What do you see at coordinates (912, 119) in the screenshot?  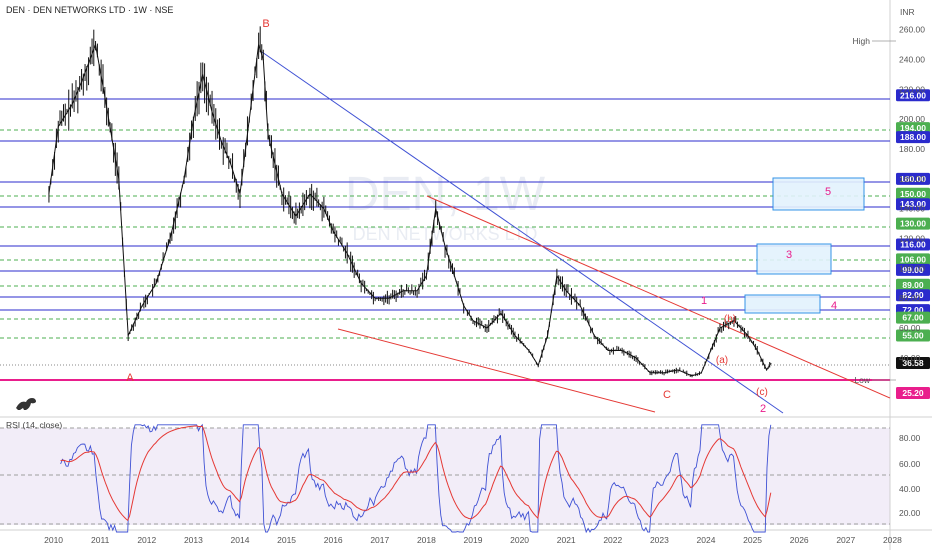 I see `y-tick-label: 200.00` at bounding box center [912, 119].